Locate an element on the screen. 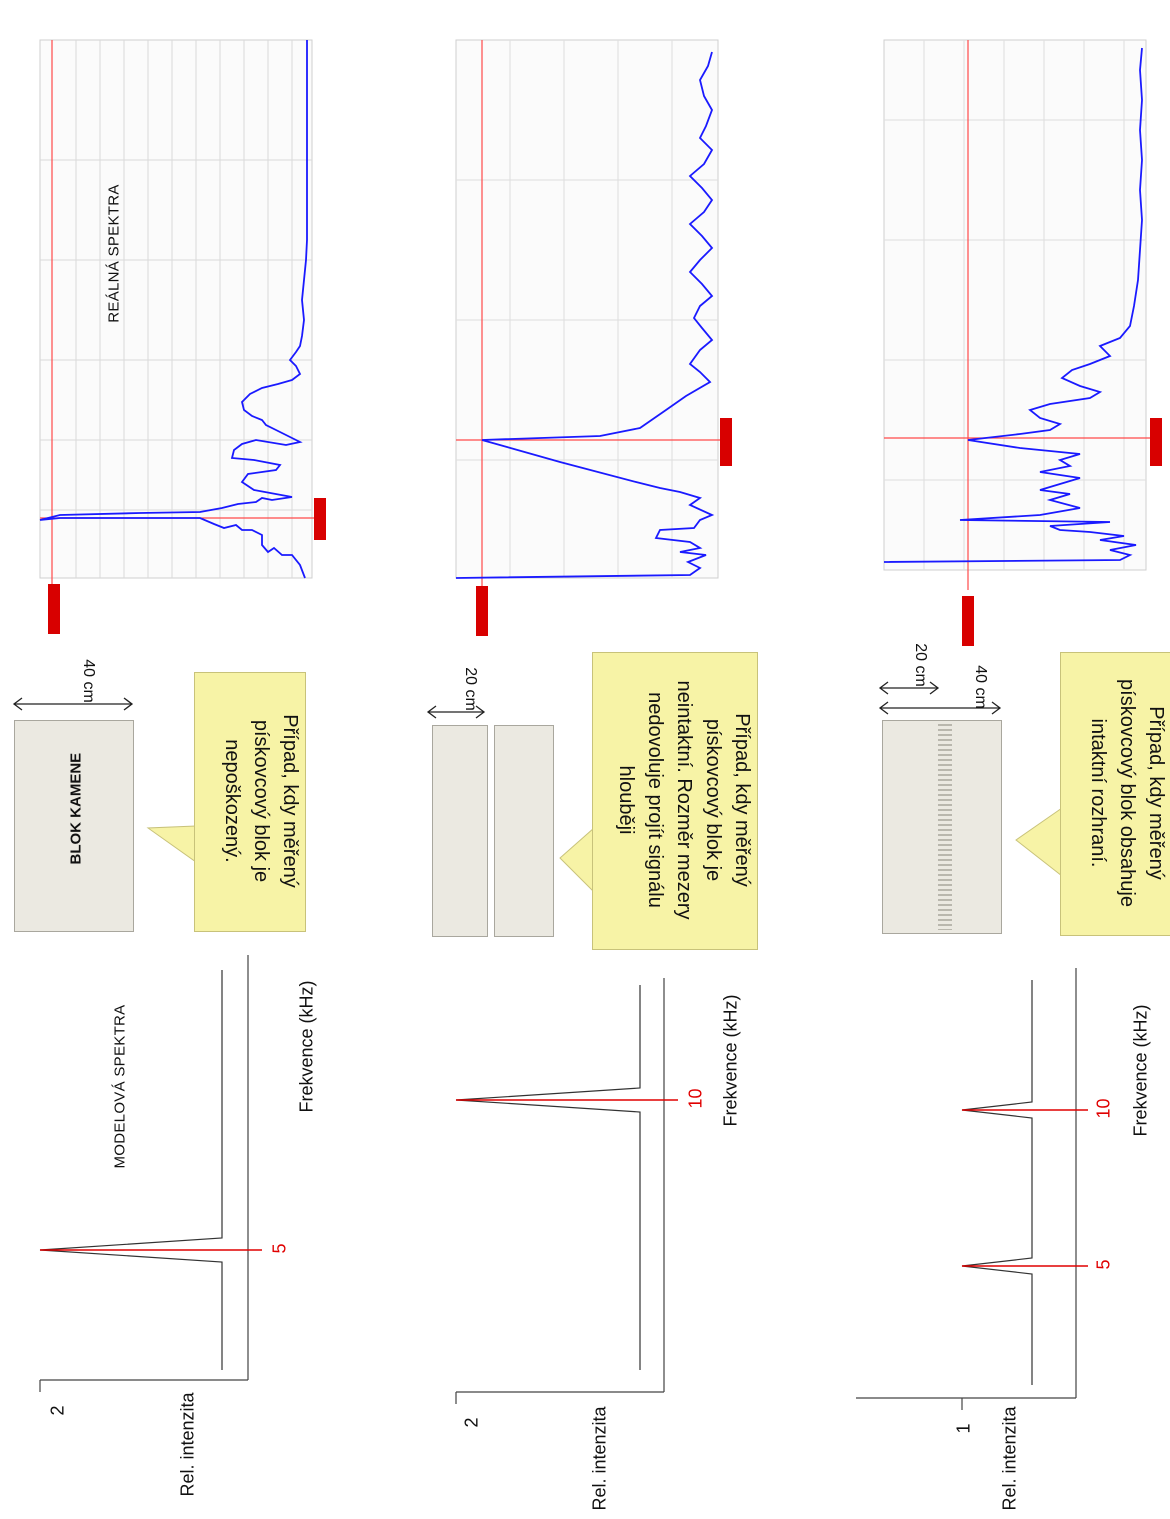 This screenshot has height=1519, width=1170. block-1-arrow is located at coordinates (73, 704).